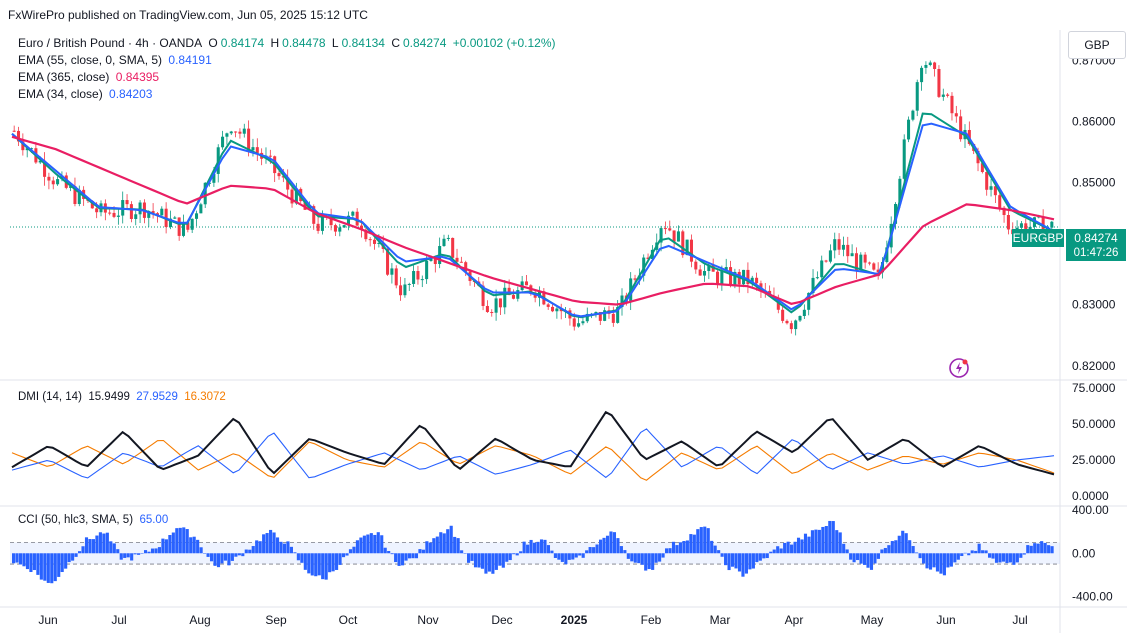 The image size is (1127, 633). Describe the element at coordinates (154, 520) in the screenshot. I see `cci-value: 65.00` at that location.